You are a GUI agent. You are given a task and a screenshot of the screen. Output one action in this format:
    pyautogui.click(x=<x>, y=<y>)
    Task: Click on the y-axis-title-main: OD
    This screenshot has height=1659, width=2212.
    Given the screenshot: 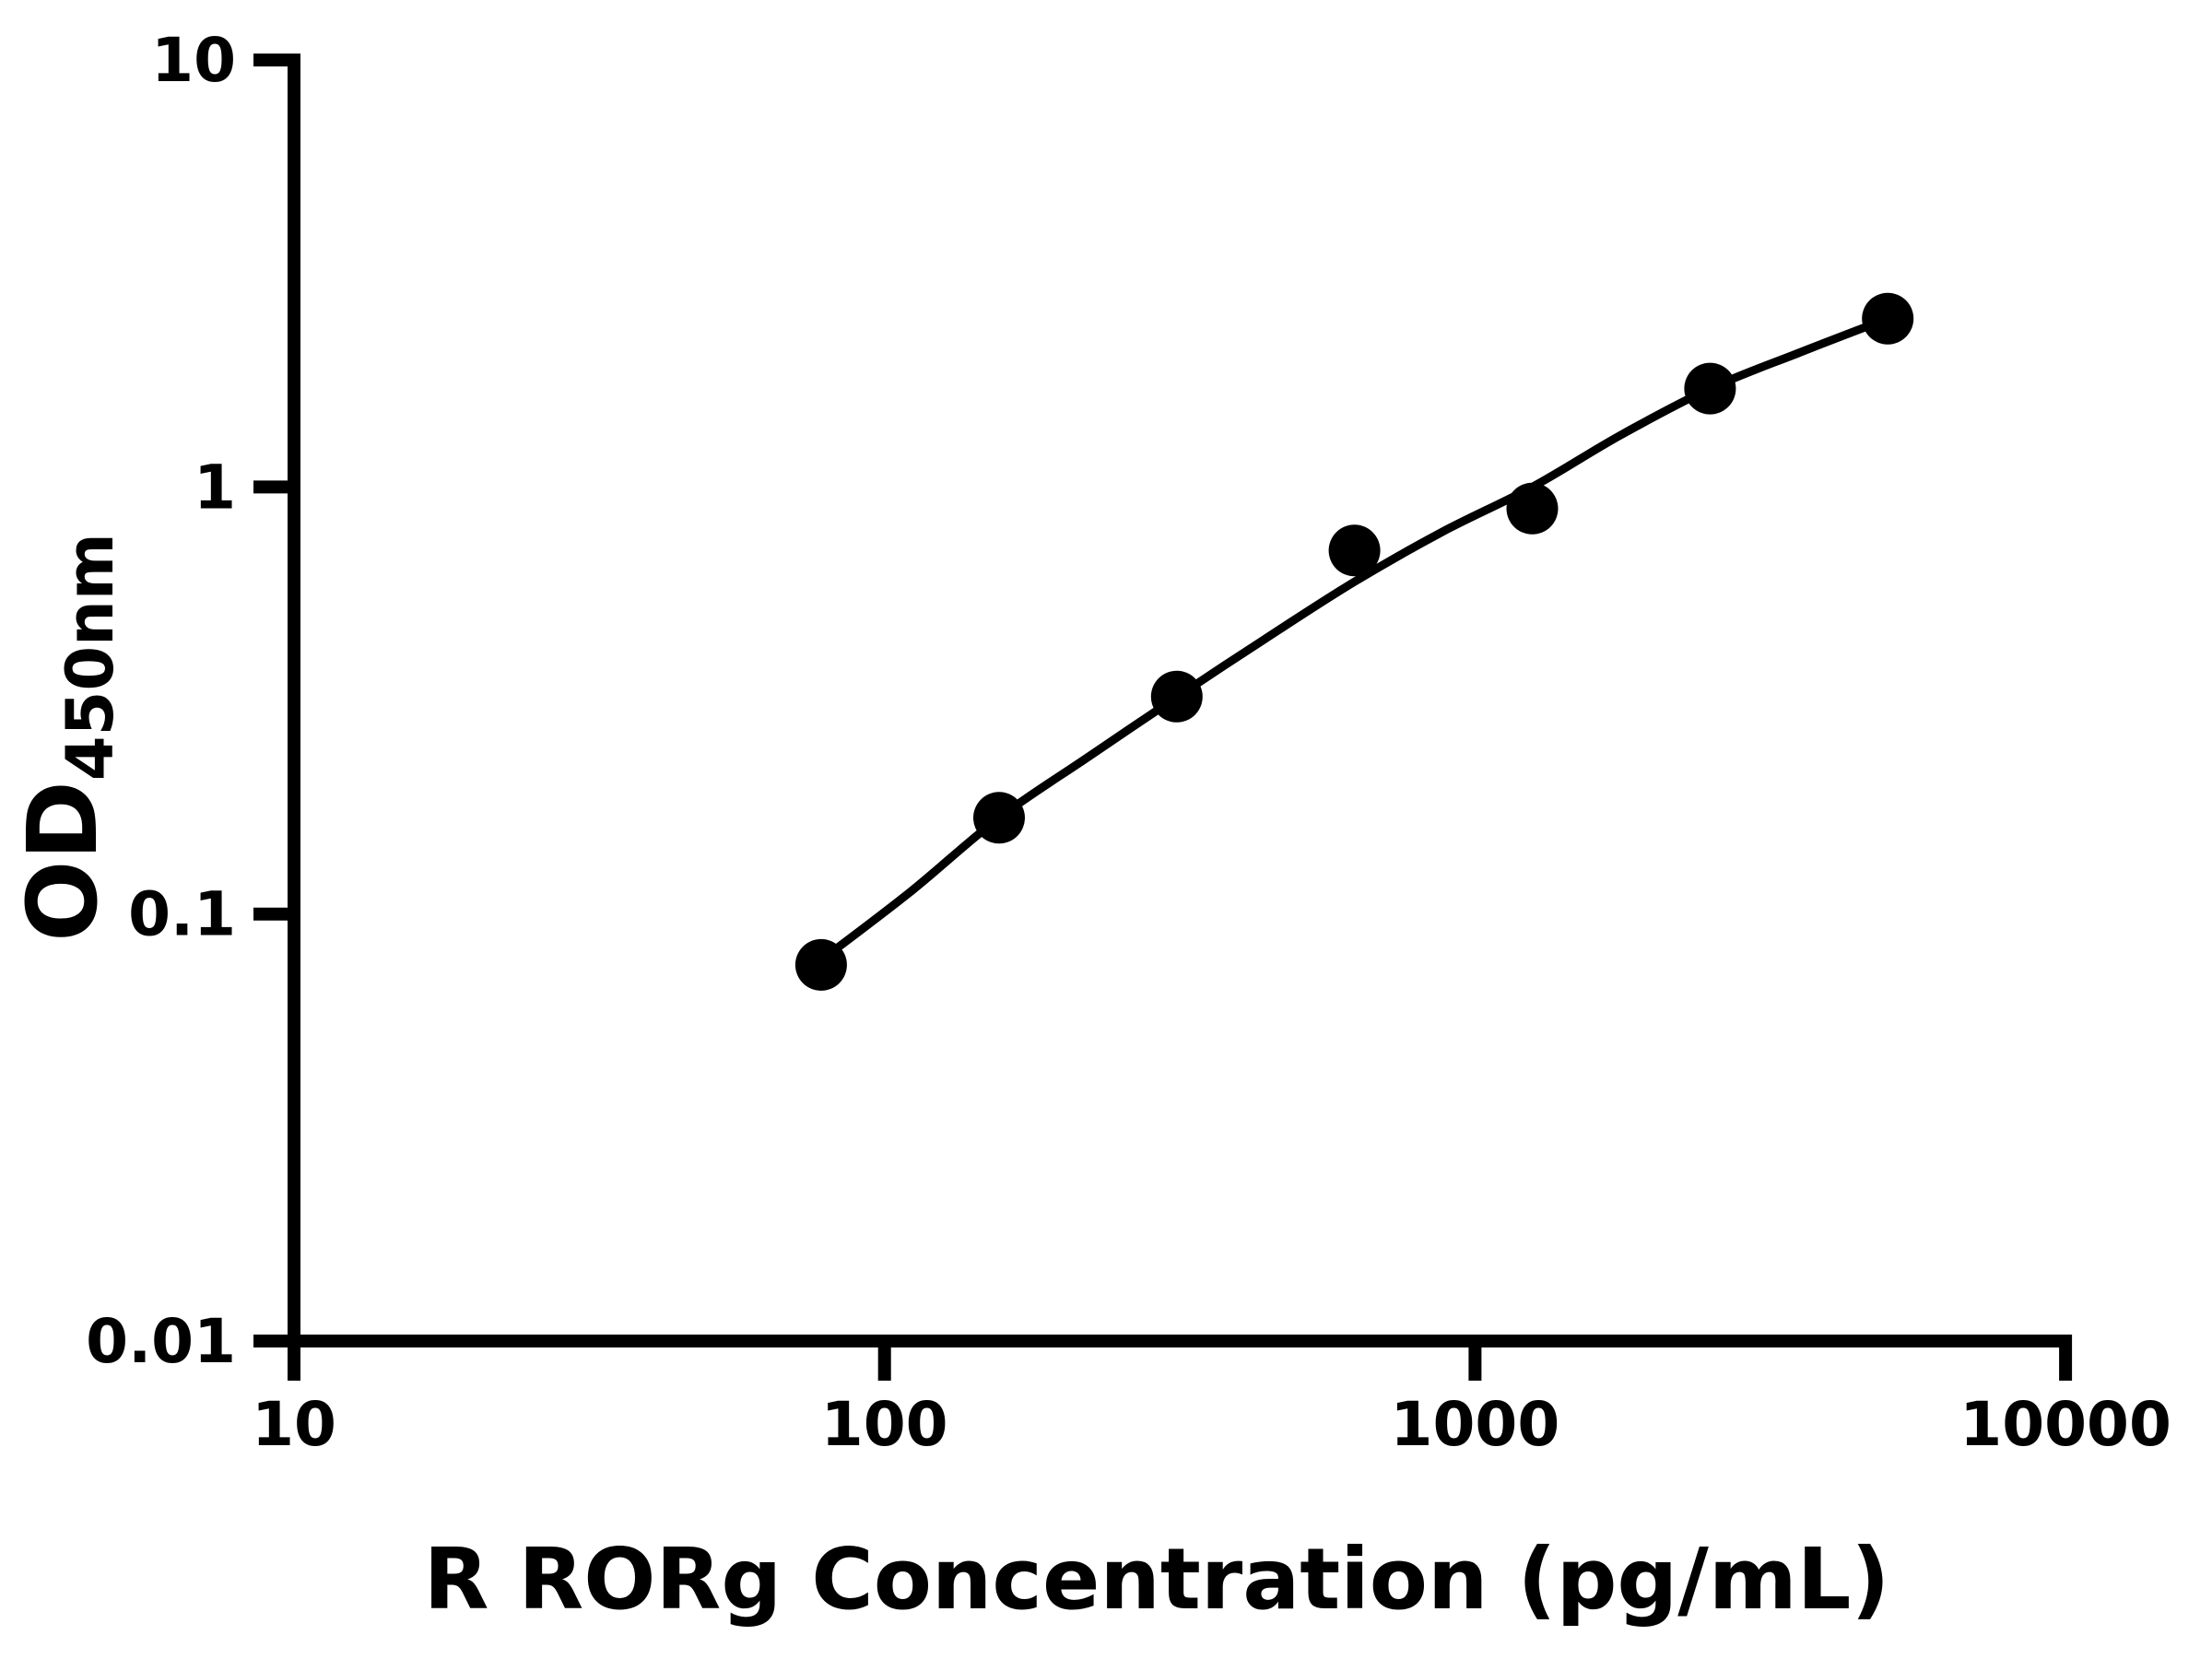 What is the action you would take?
    pyautogui.click(x=62, y=861)
    